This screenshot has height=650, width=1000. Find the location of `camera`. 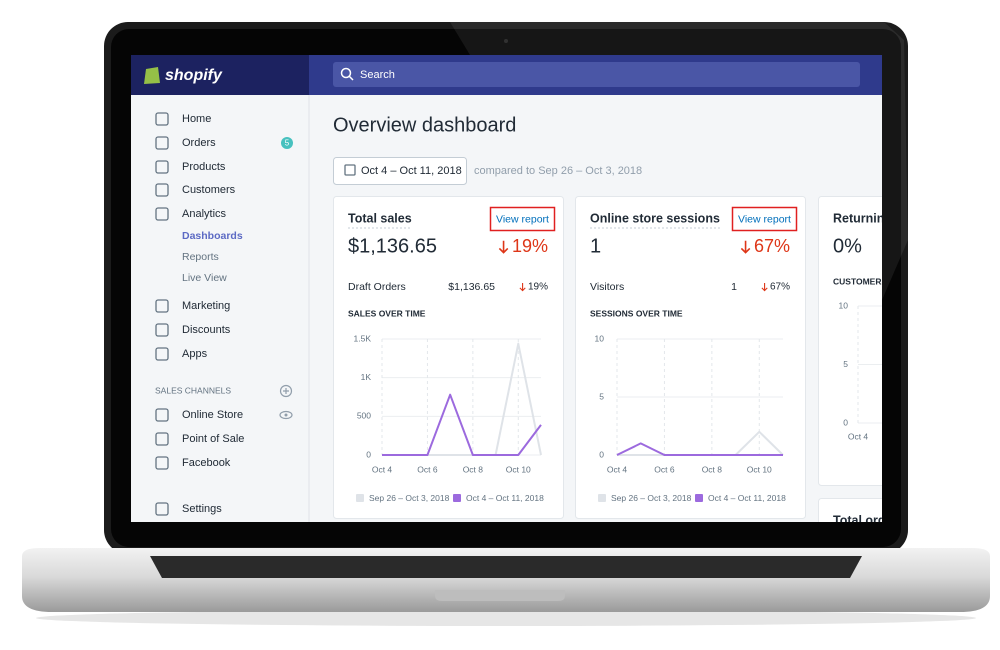

camera is located at coordinates (506, 41).